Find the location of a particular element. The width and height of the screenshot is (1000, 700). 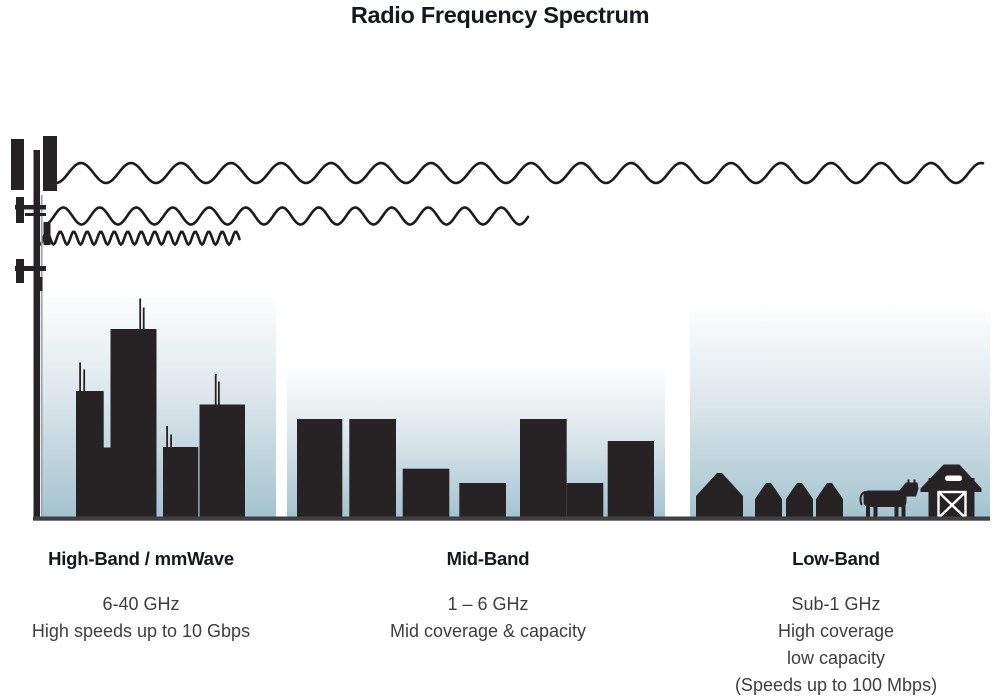

diagram-title: Radio Frequency Spectrum is located at coordinates (500, 15).